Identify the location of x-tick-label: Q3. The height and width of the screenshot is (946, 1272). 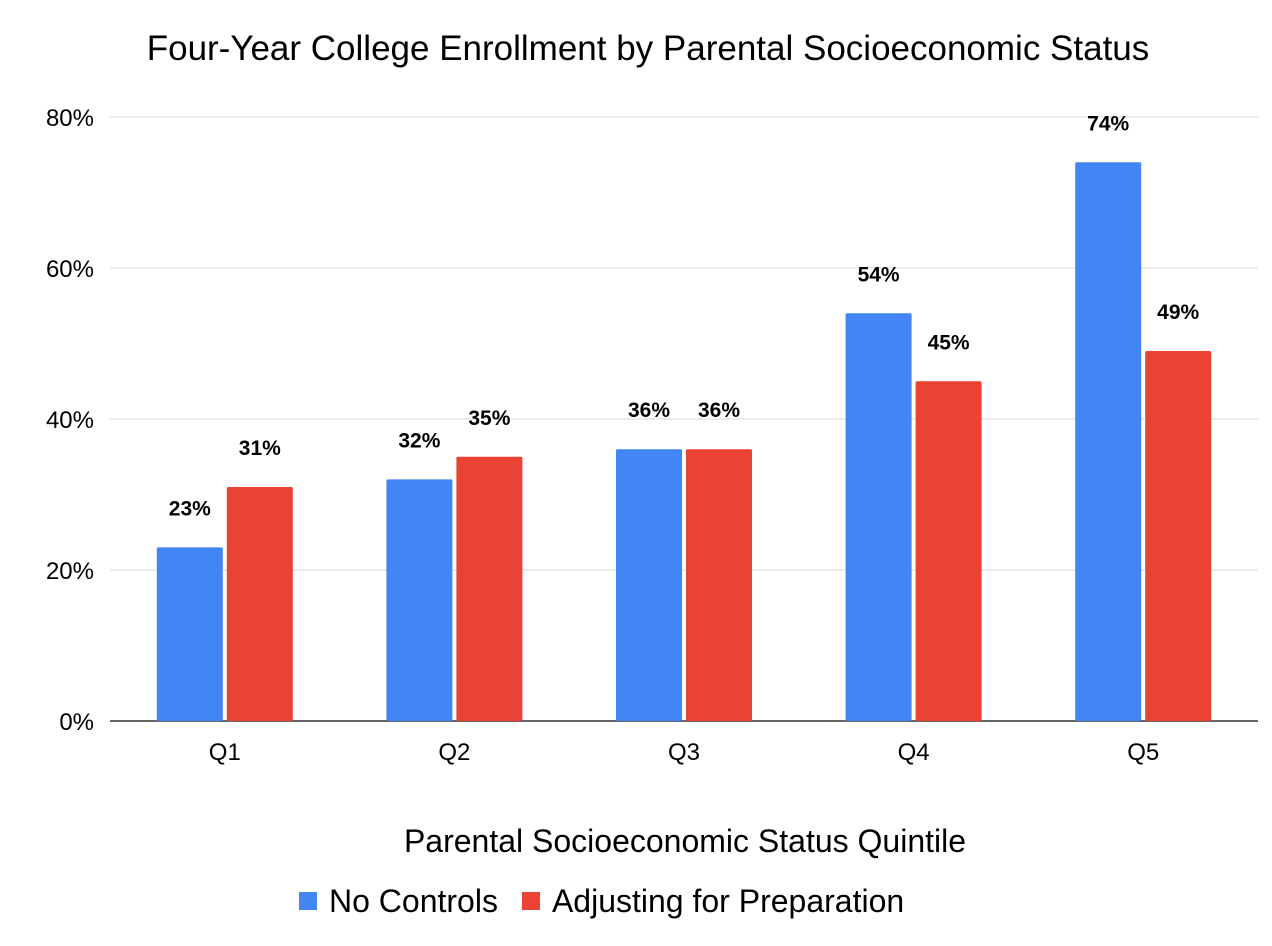
(684, 752).